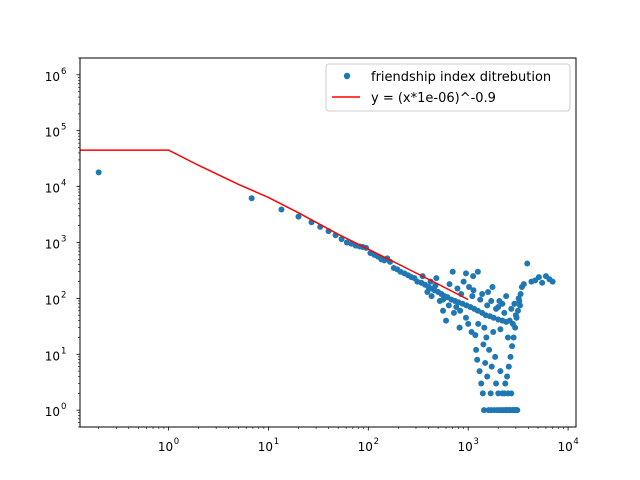  Describe the element at coordinates (276, 442) in the screenshot. I see `x-tick-exponent: 1` at that location.